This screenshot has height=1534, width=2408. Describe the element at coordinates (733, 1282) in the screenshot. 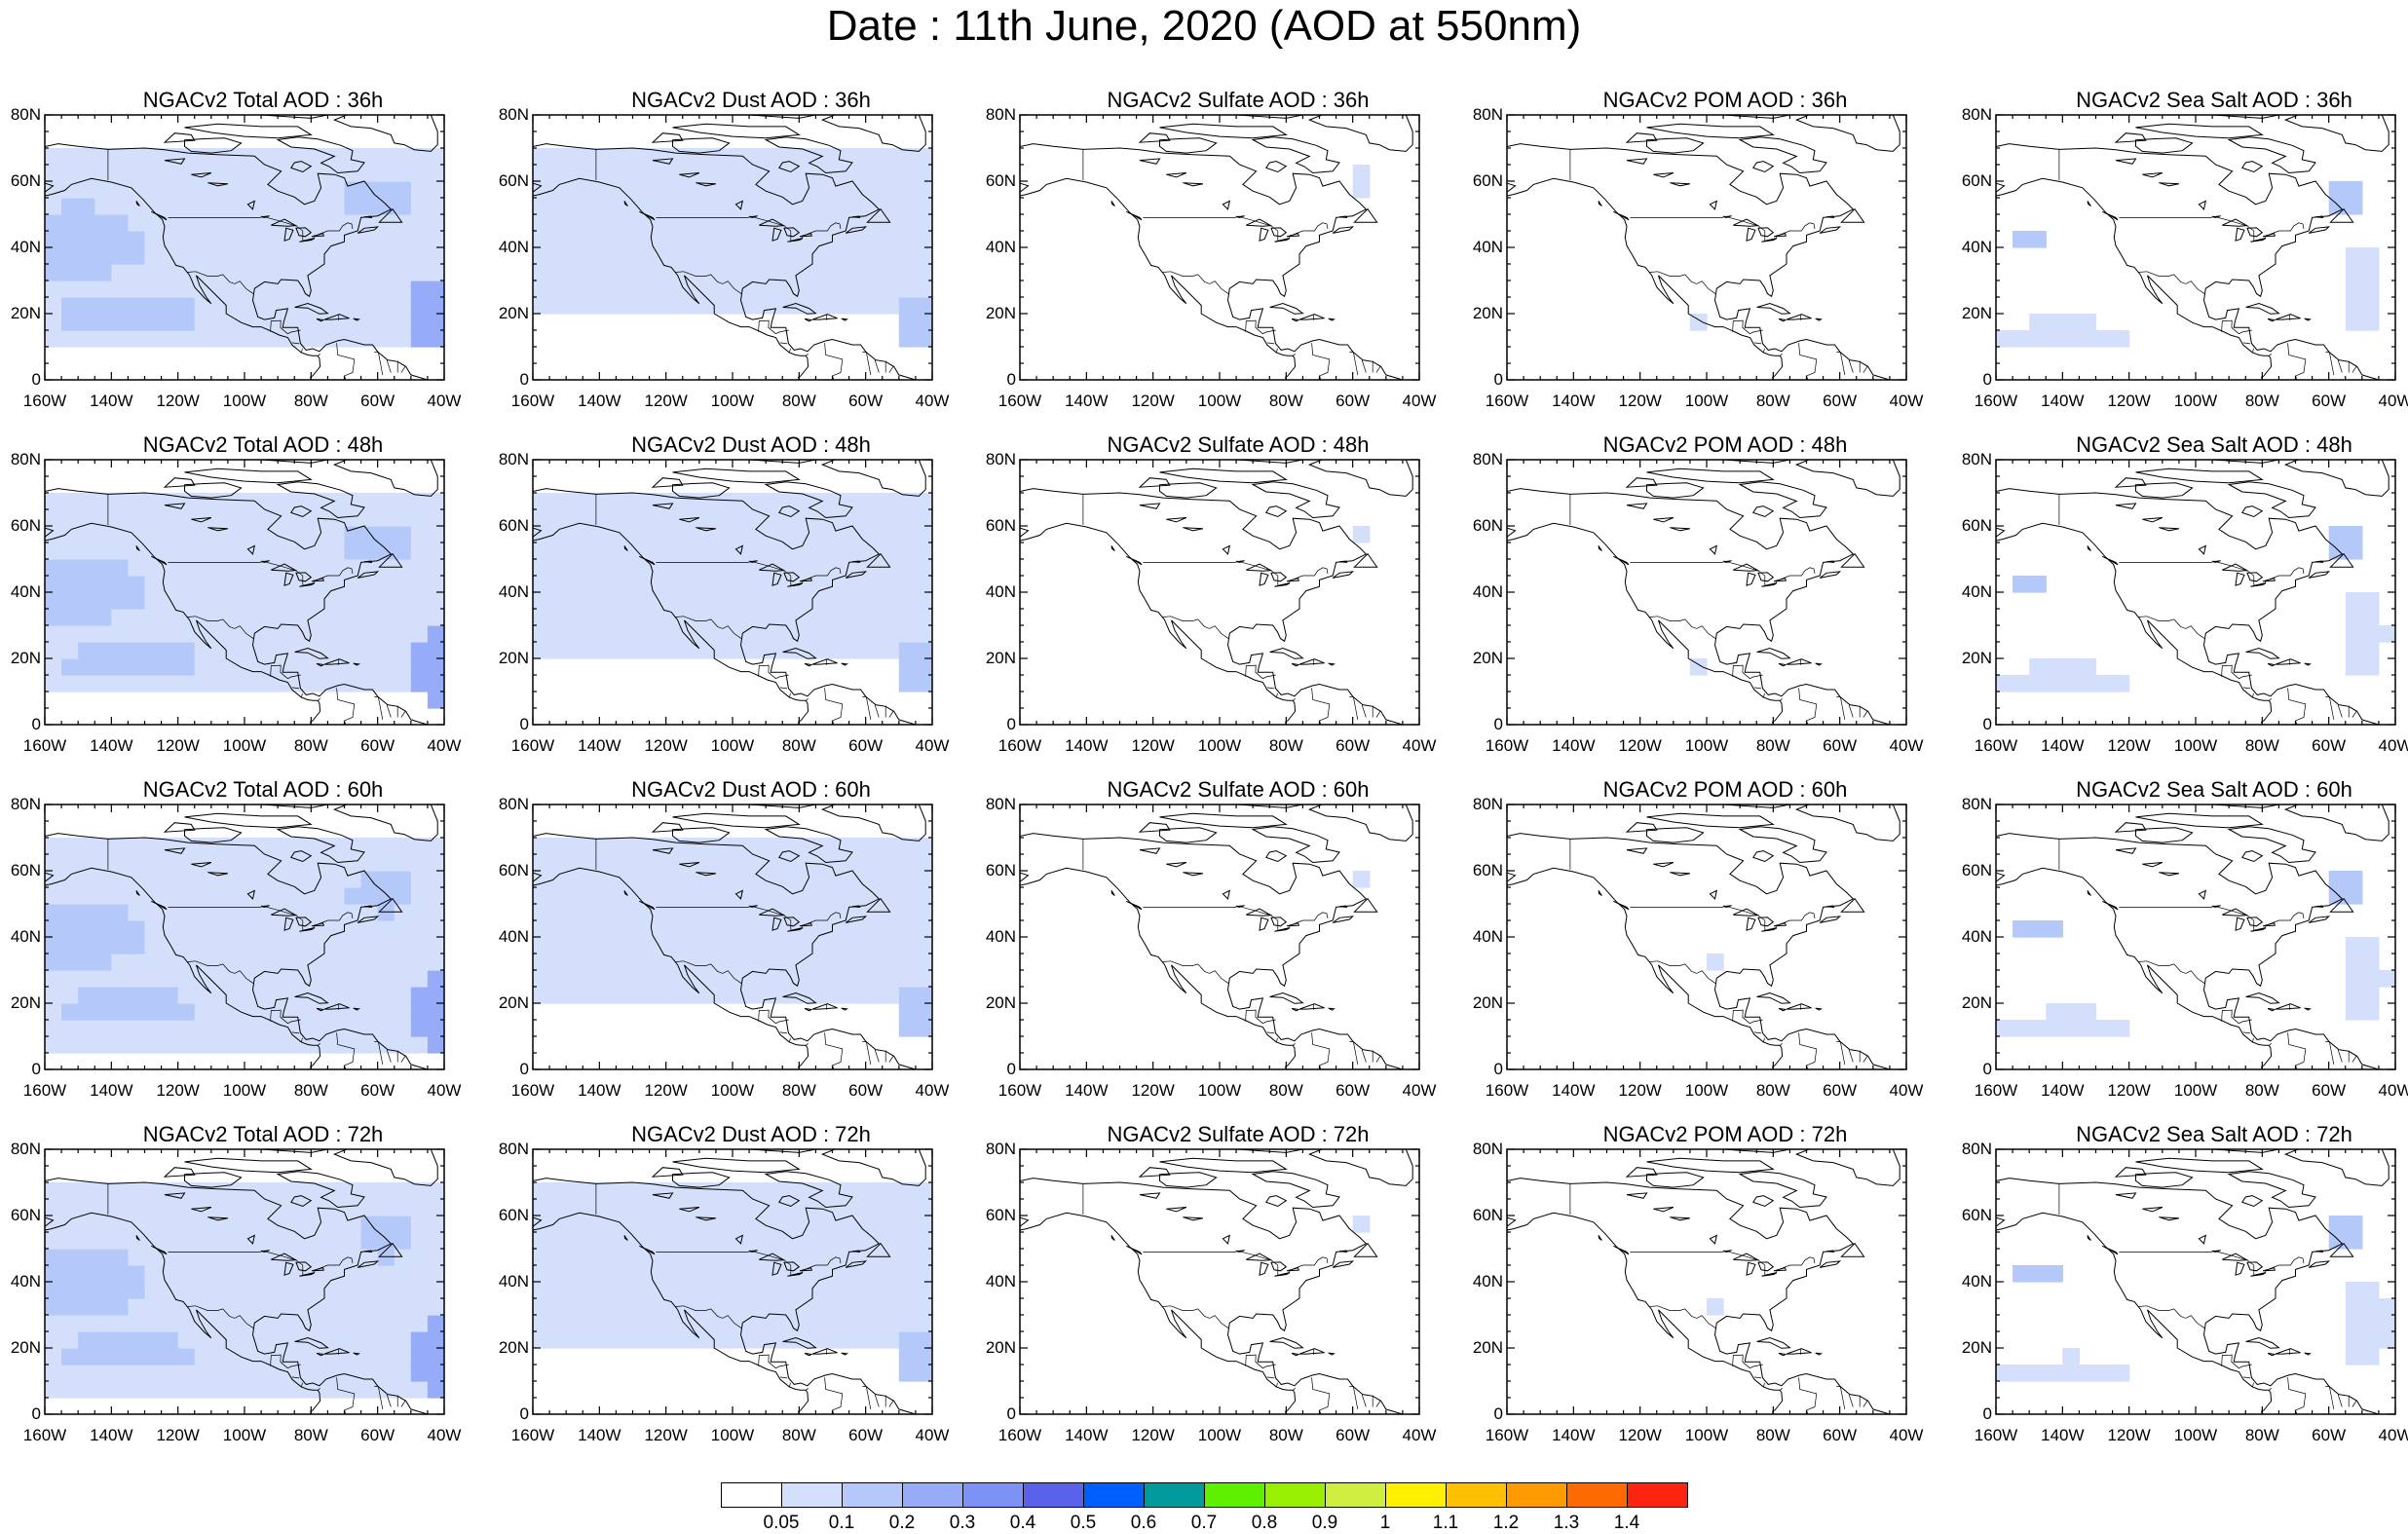

I see `aod-field` at that location.